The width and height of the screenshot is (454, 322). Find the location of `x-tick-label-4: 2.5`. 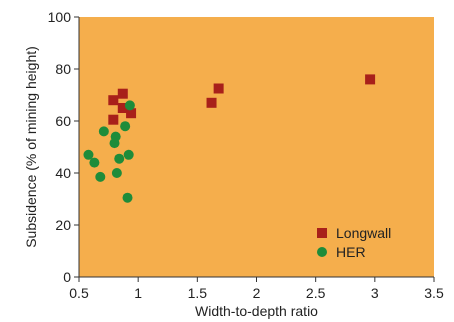

x-tick-label-4: 2.5 is located at coordinates (316, 293).